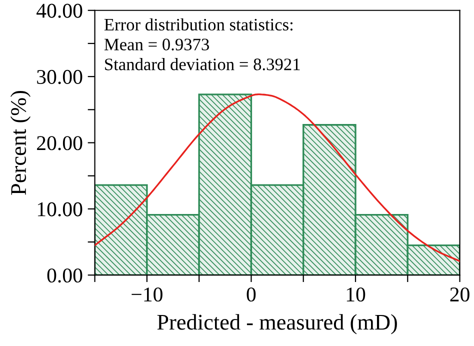 This screenshot has width=474, height=346. I want to click on x-tick-label: 0, so click(251, 294).